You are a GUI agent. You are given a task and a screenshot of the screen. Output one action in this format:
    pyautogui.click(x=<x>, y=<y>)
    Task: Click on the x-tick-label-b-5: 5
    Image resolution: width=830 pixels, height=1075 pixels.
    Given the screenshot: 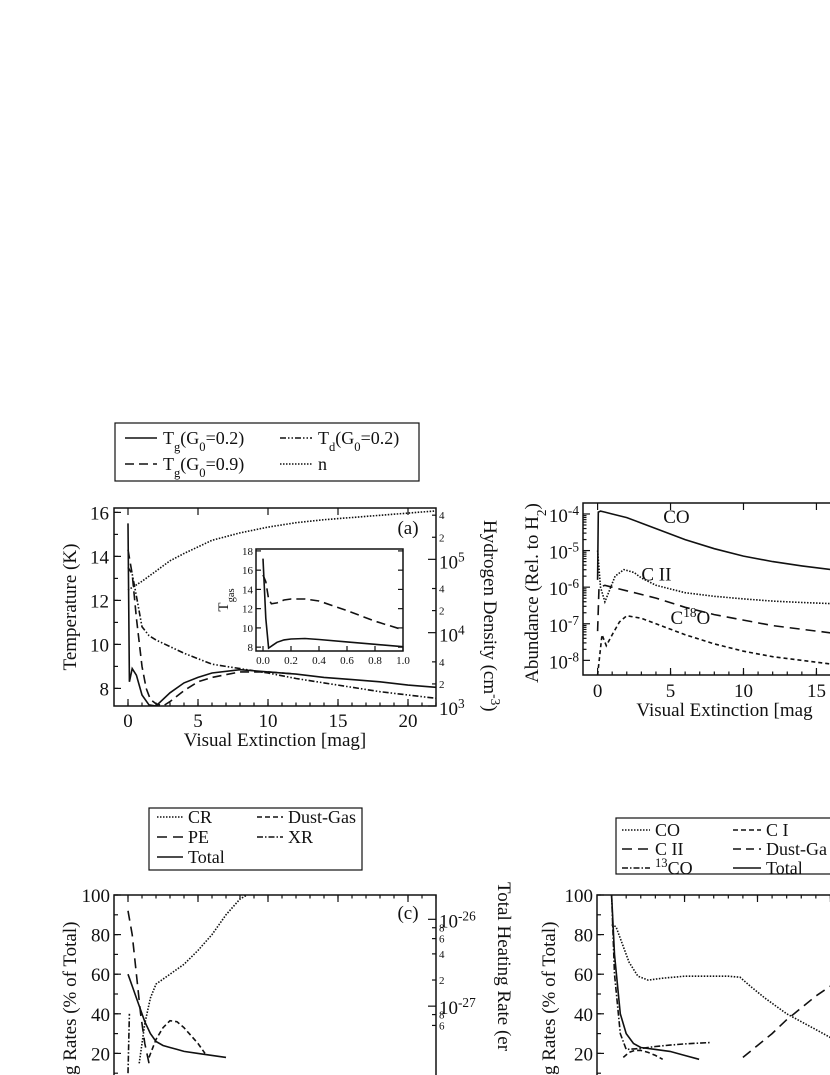 What is the action you would take?
    pyautogui.click(x=671, y=691)
    